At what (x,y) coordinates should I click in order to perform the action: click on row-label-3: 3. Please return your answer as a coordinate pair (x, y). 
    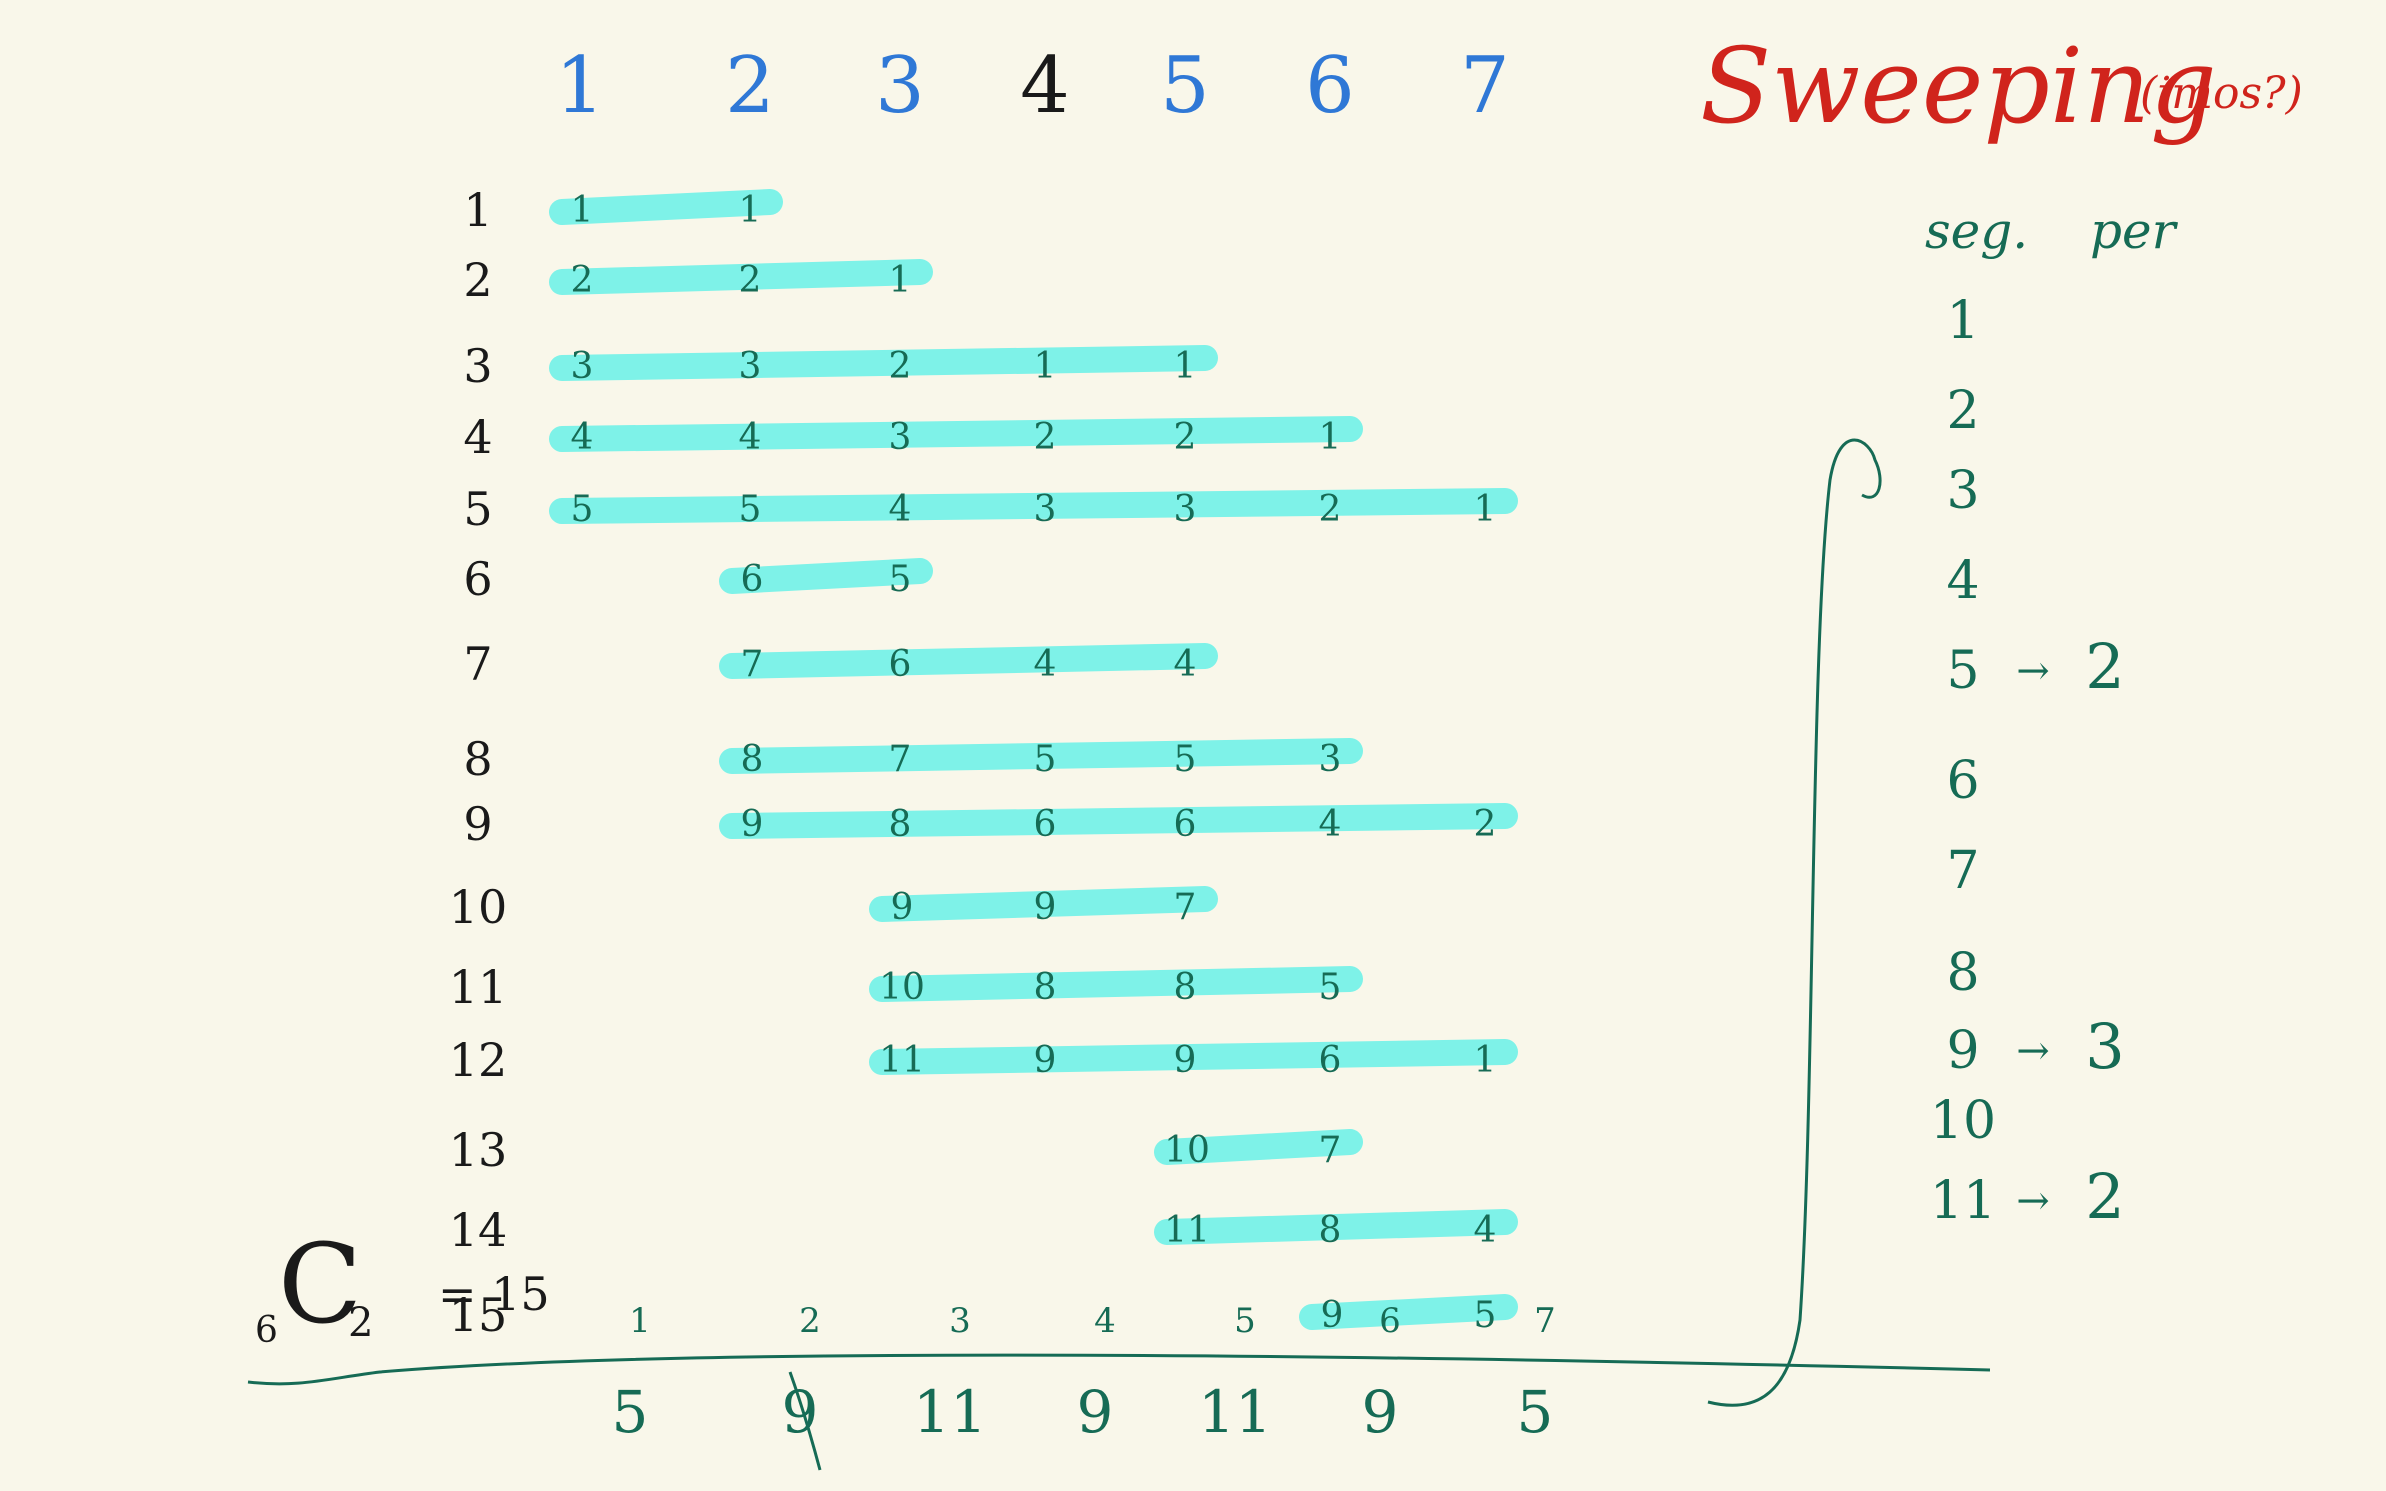
    Looking at the image, I should click on (477, 366).